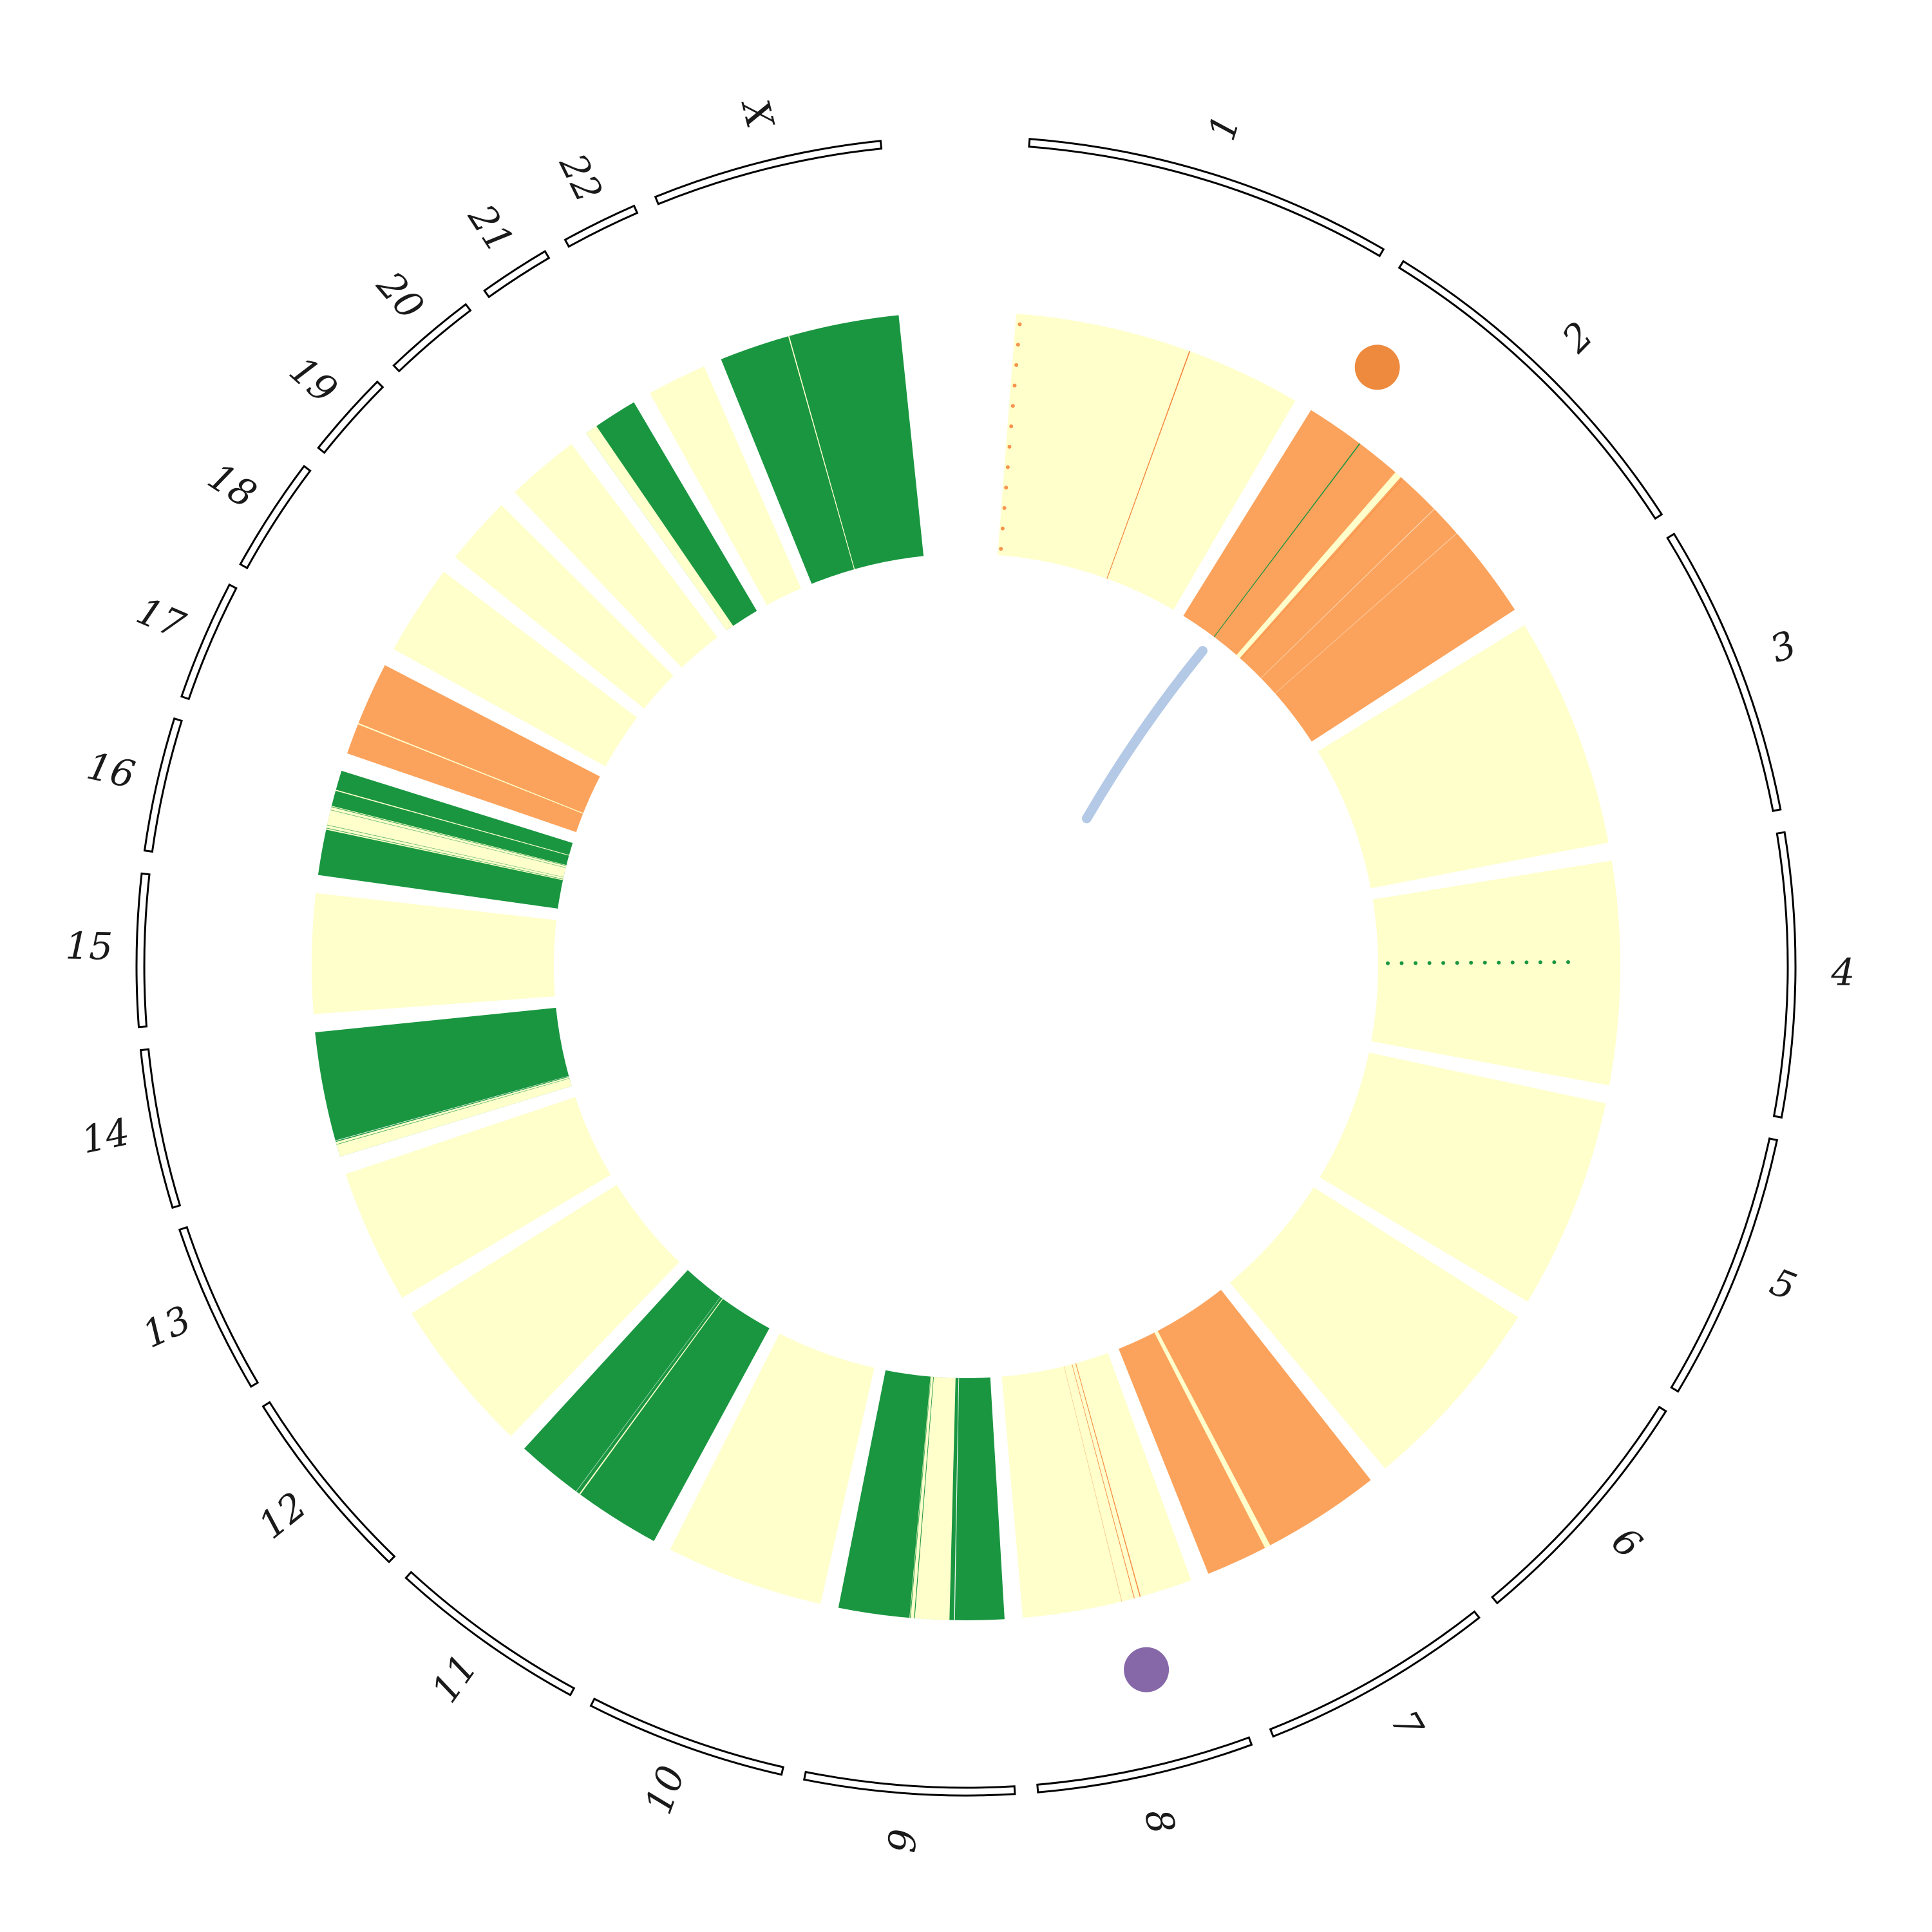 Image resolution: width=1932 pixels, height=1932 pixels. I want to click on heatmap-wedge-chr21, so click(671, 516).